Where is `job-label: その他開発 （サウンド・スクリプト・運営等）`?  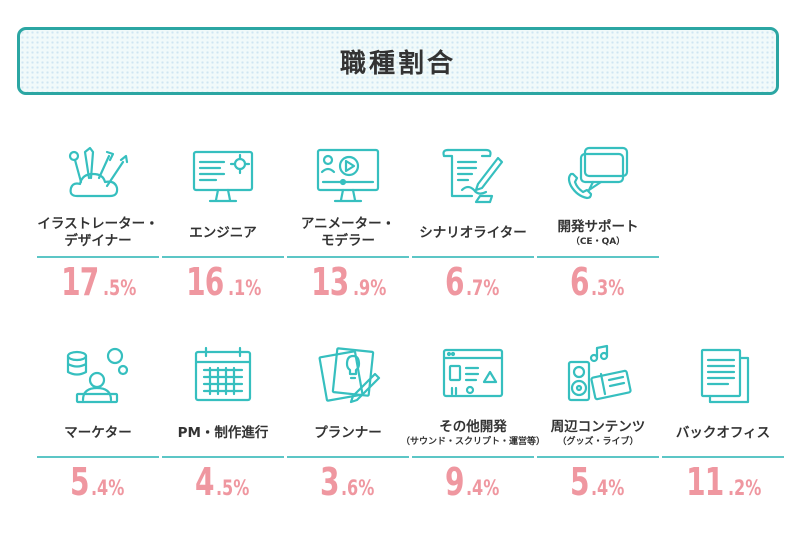
job-label: その他開発 （サウンド・スクリプト・運営等） is located at coordinates (473, 433).